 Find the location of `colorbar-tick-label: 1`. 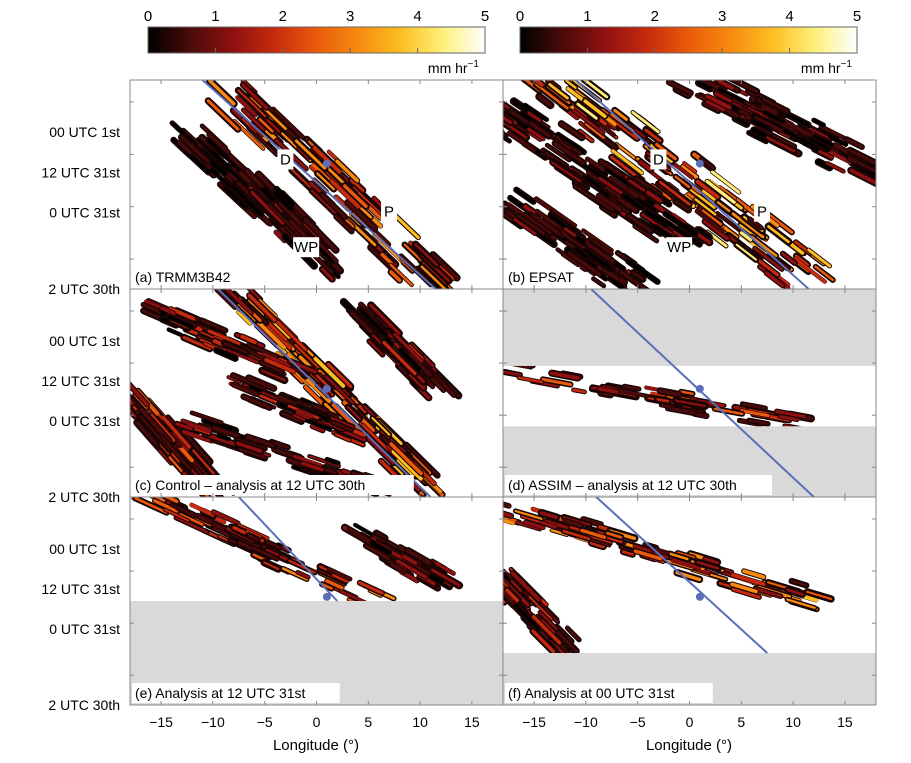

colorbar-tick-label: 1 is located at coordinates (215, 16).